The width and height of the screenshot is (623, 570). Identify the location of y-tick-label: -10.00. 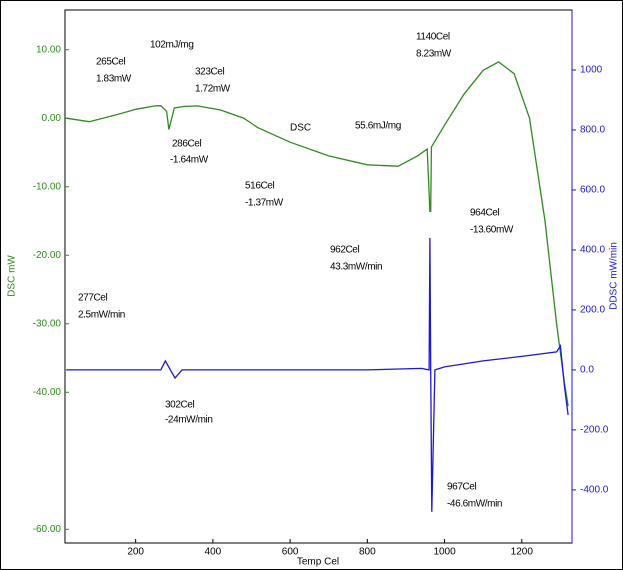
(47, 186).